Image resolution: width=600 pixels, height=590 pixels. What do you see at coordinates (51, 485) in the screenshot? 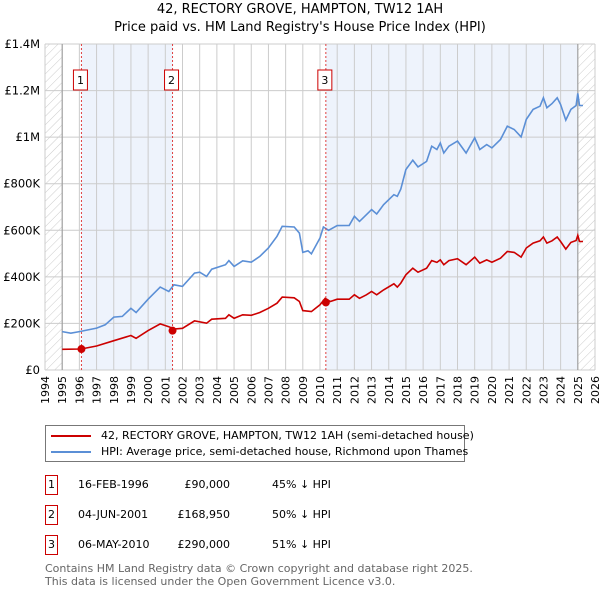
I see `sale-number: 1` at bounding box center [51, 485].